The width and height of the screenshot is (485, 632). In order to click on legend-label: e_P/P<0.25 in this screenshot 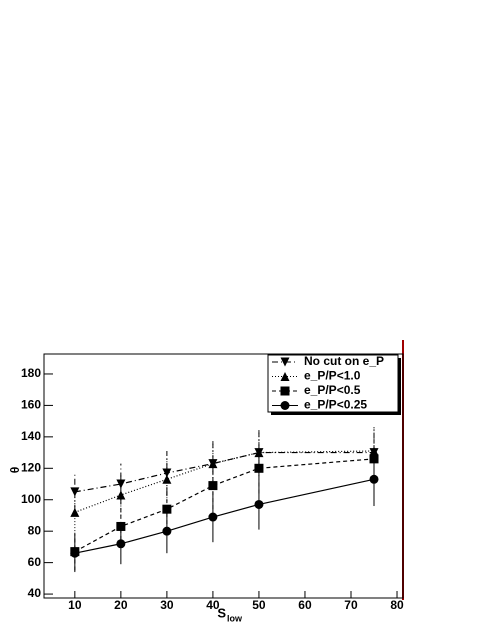, I will do `click(335, 405)`.